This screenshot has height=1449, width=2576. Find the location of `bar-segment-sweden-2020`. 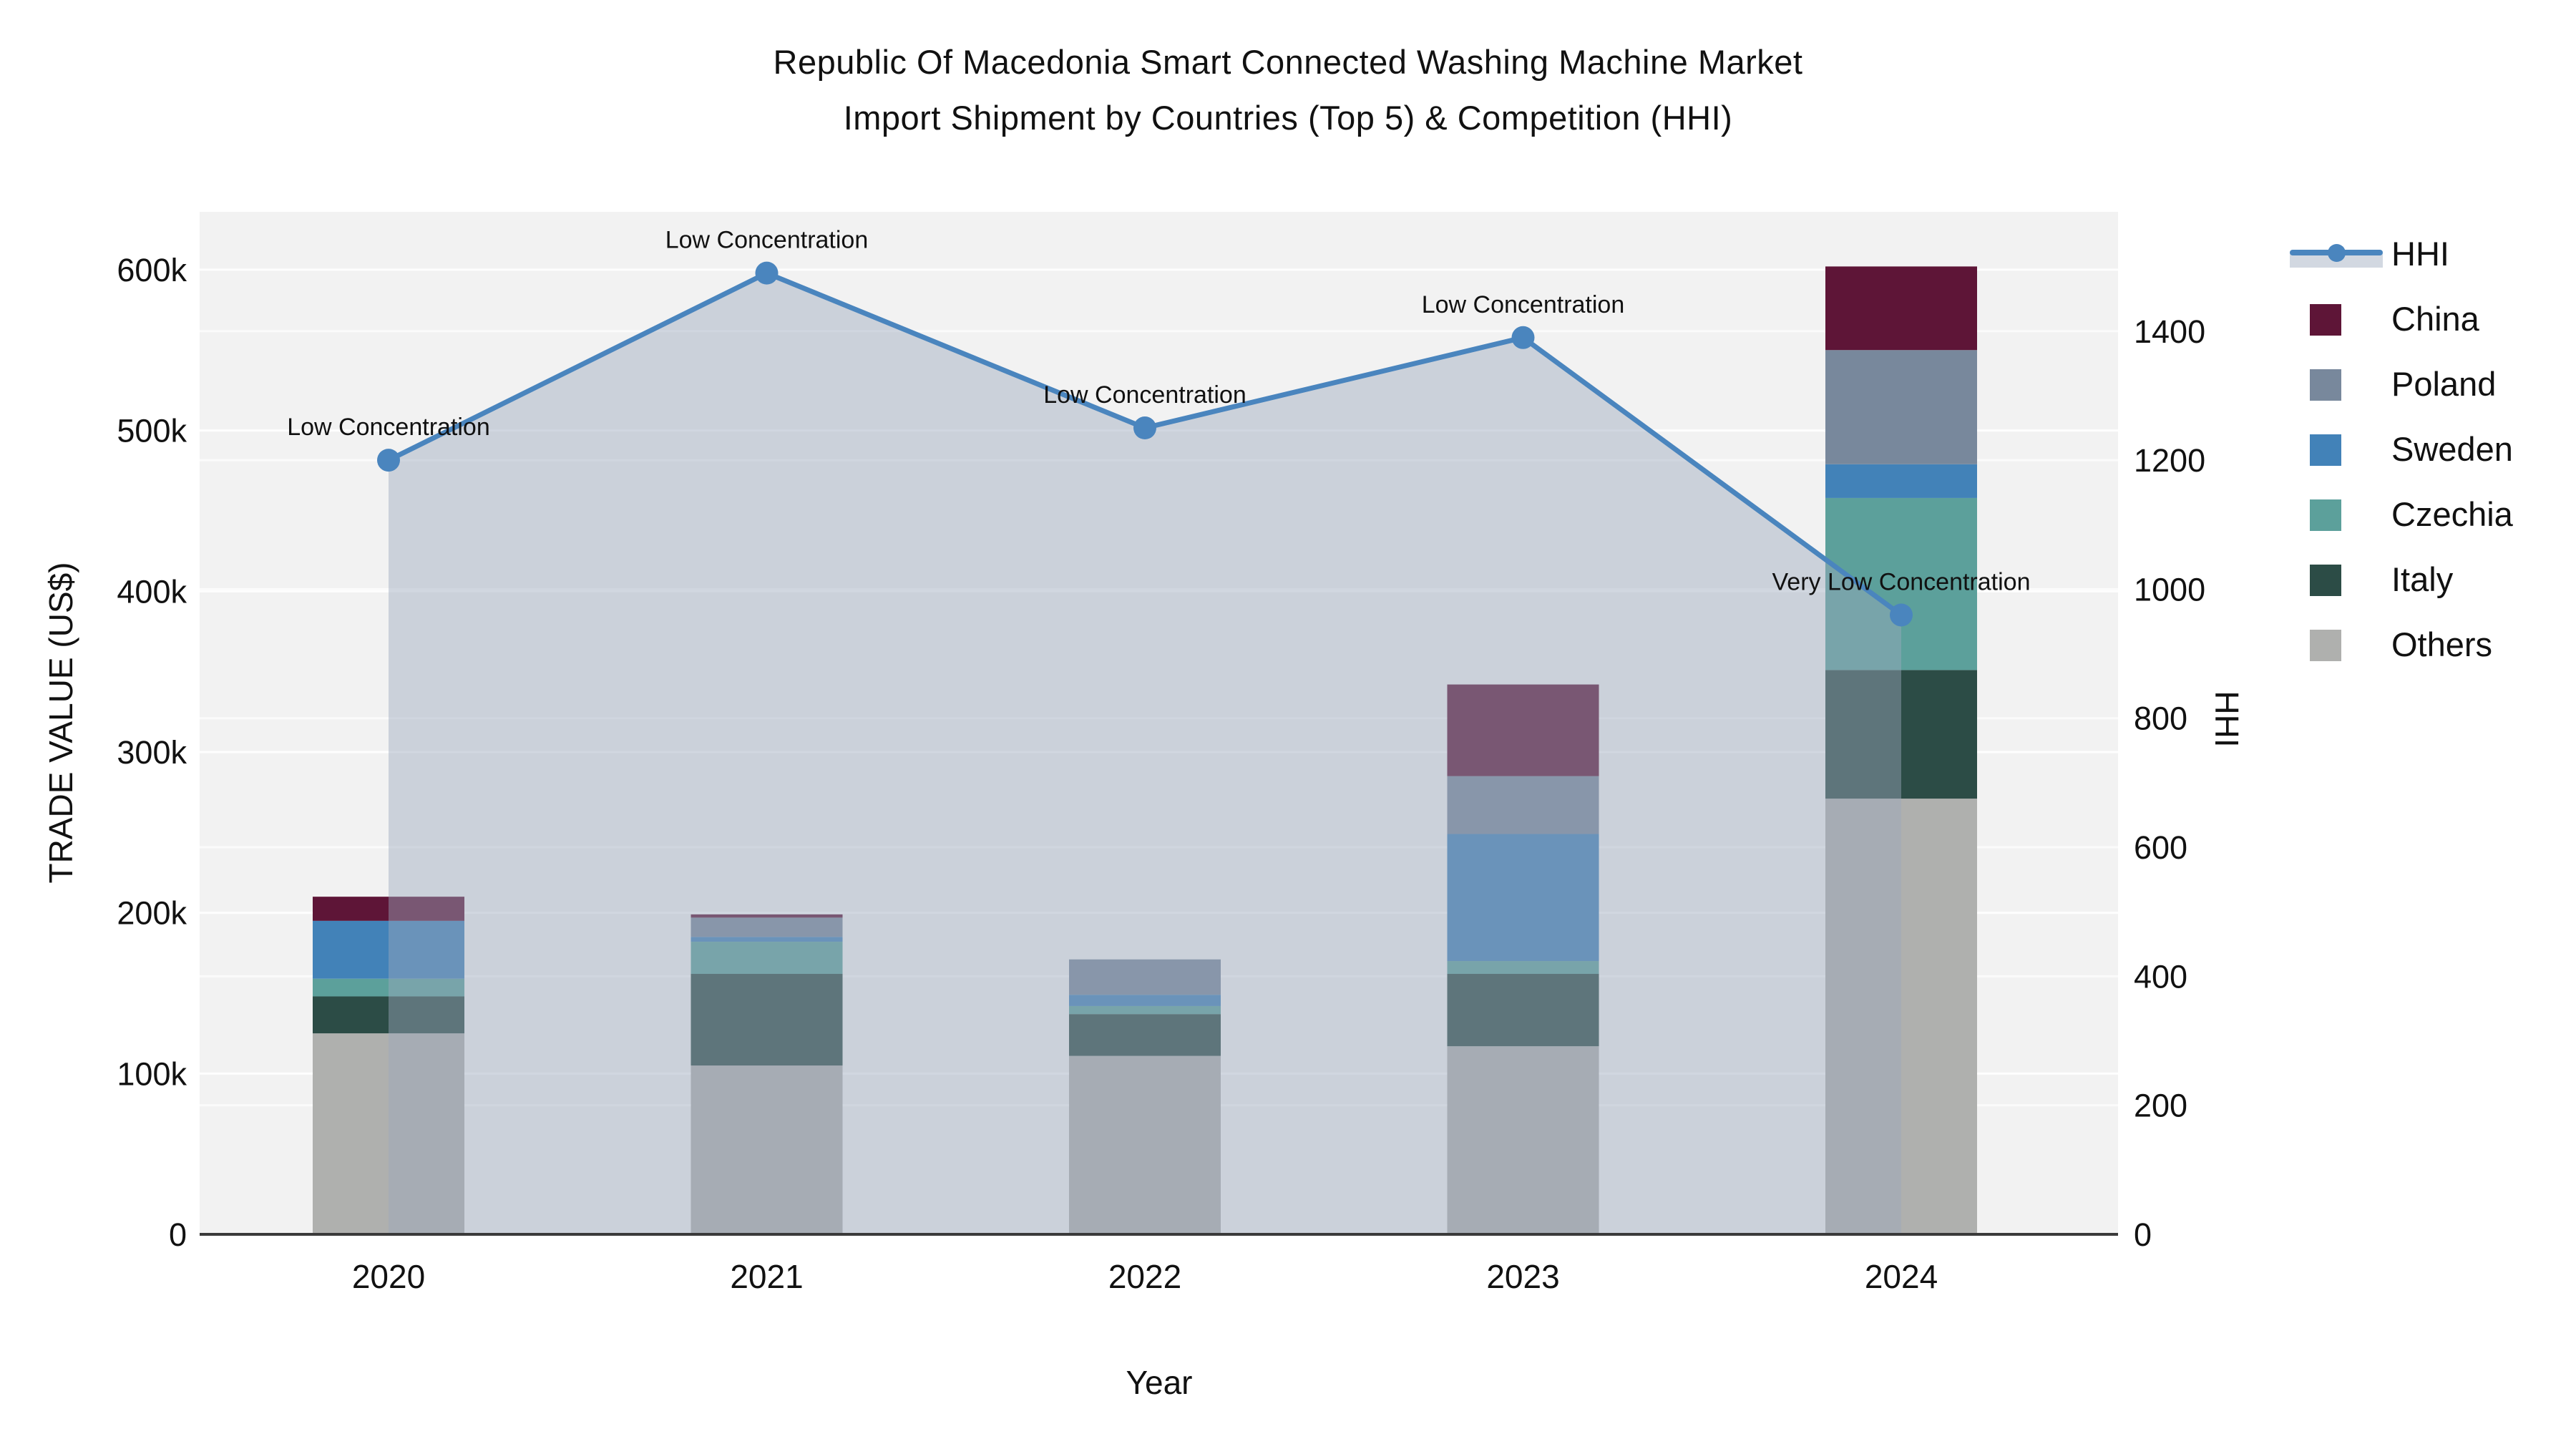

bar-segment-sweden-2020 is located at coordinates (389, 949).